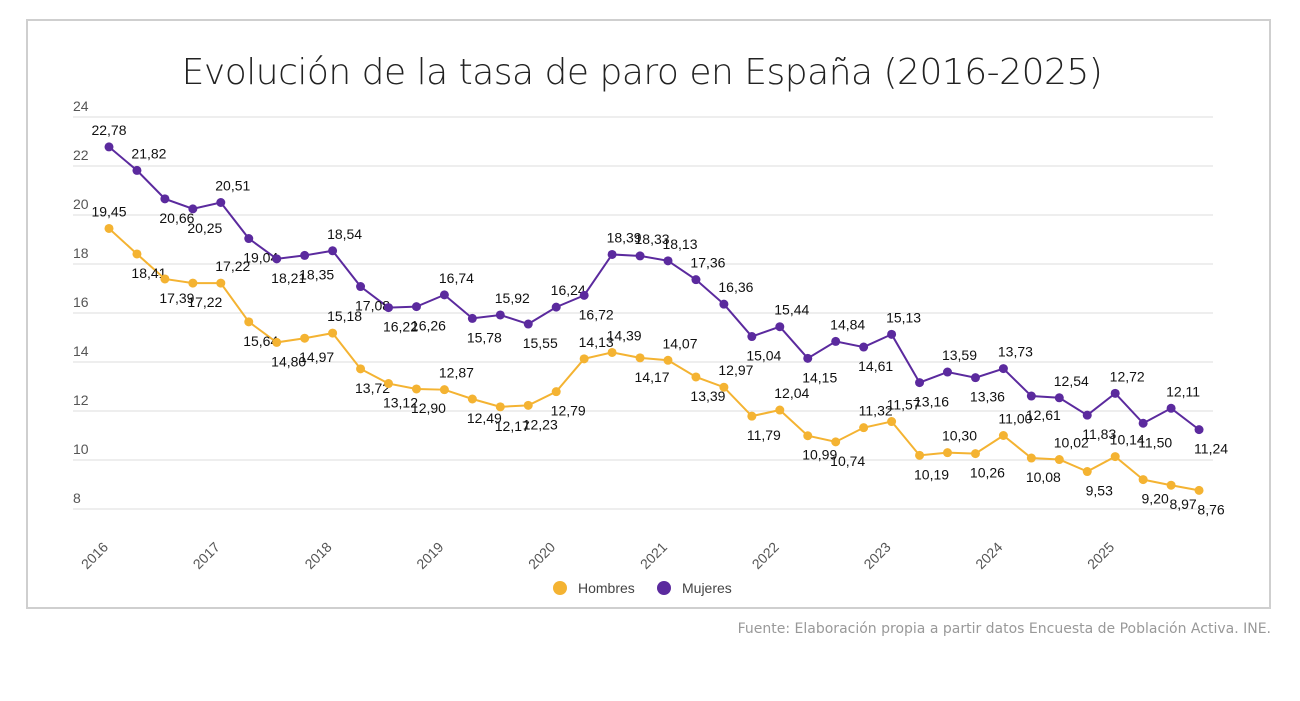 This screenshot has width=1300, height=701. What do you see at coordinates (428, 326) in the screenshot?
I see `data-label: 16,26` at bounding box center [428, 326].